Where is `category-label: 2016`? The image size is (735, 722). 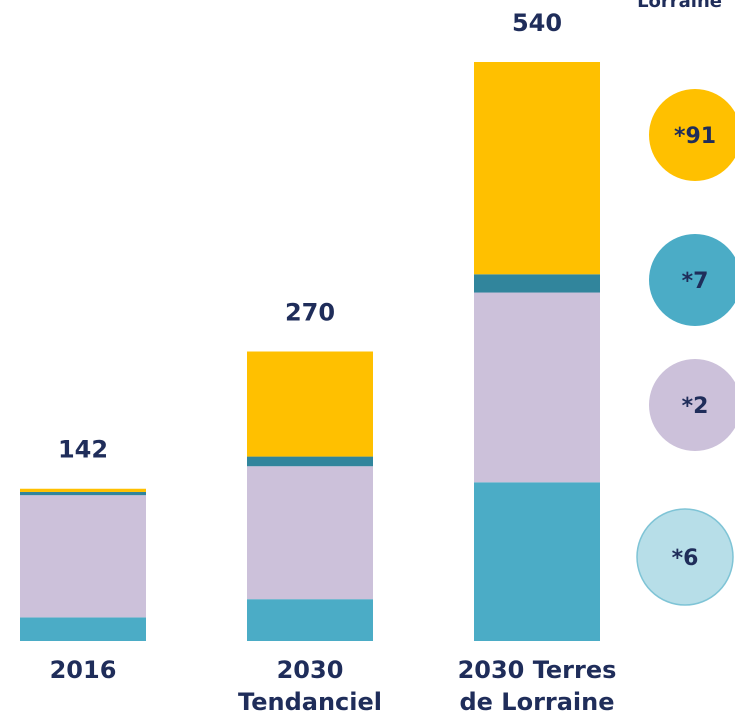 category-label: 2016 is located at coordinates (83, 670).